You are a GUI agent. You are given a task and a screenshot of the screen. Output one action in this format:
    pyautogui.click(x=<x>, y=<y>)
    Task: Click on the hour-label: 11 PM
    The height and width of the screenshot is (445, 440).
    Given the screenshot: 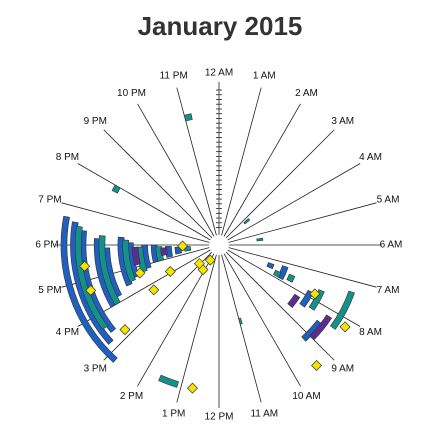 What is the action you would take?
    pyautogui.click(x=174, y=76)
    